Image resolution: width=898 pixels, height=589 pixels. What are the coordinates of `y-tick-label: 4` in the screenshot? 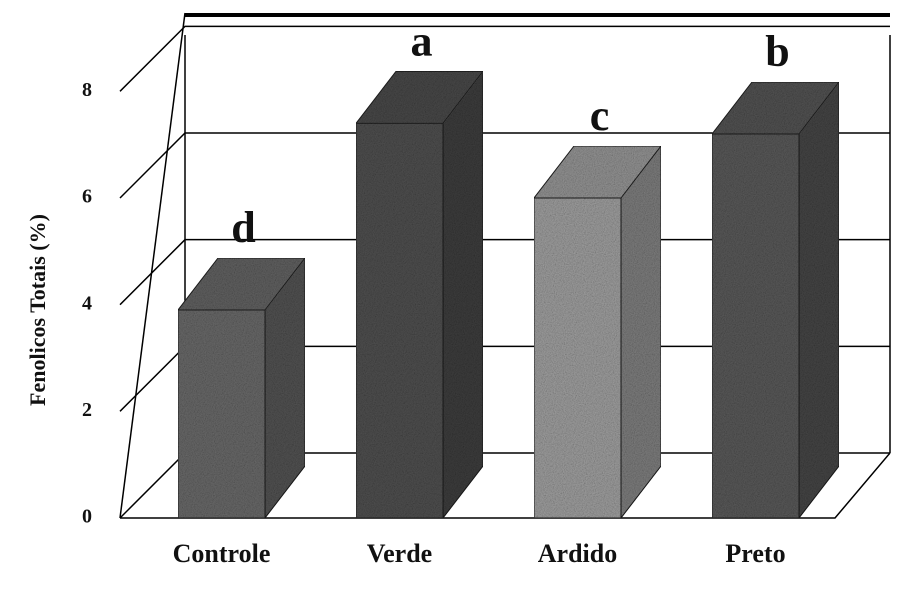 It's located at (87, 303).